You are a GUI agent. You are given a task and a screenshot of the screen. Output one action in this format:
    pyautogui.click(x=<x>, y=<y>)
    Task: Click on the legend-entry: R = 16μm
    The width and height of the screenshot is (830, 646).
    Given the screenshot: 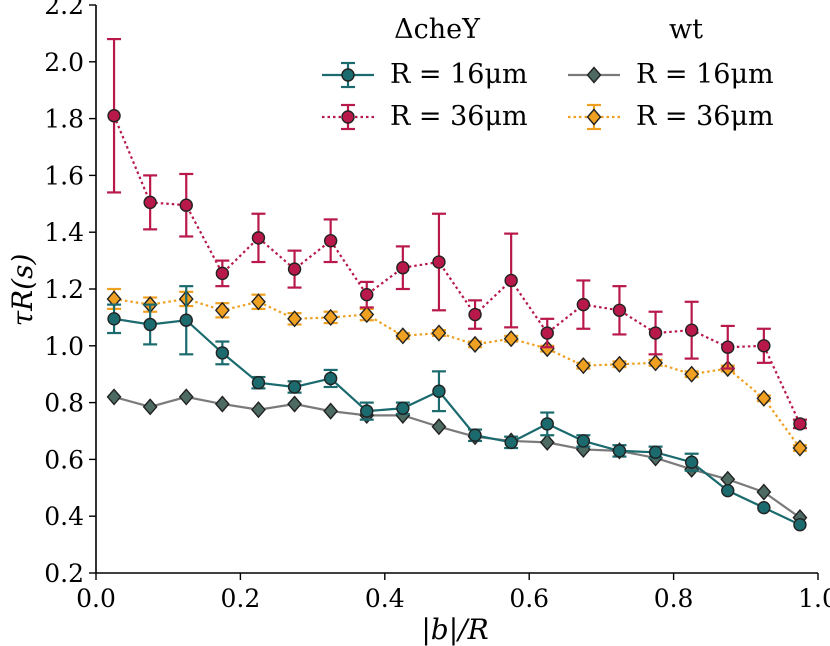 What is the action you would take?
    pyautogui.click(x=425, y=74)
    